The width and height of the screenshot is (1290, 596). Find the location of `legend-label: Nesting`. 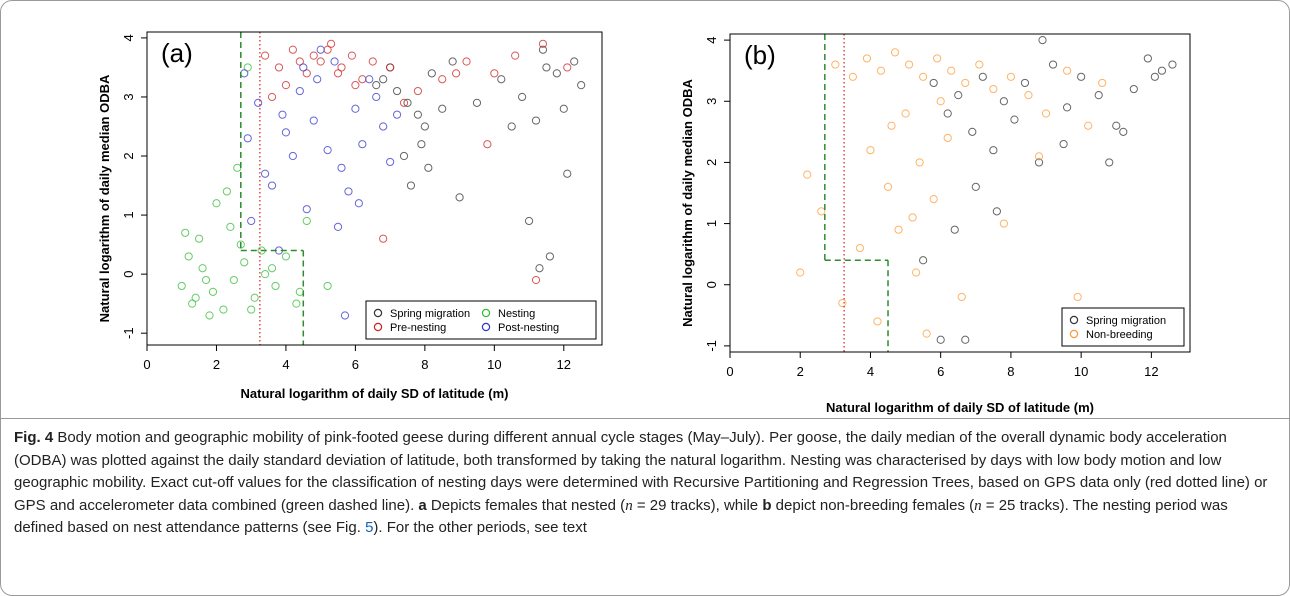

legend-label: Nesting is located at coordinates (516, 314).